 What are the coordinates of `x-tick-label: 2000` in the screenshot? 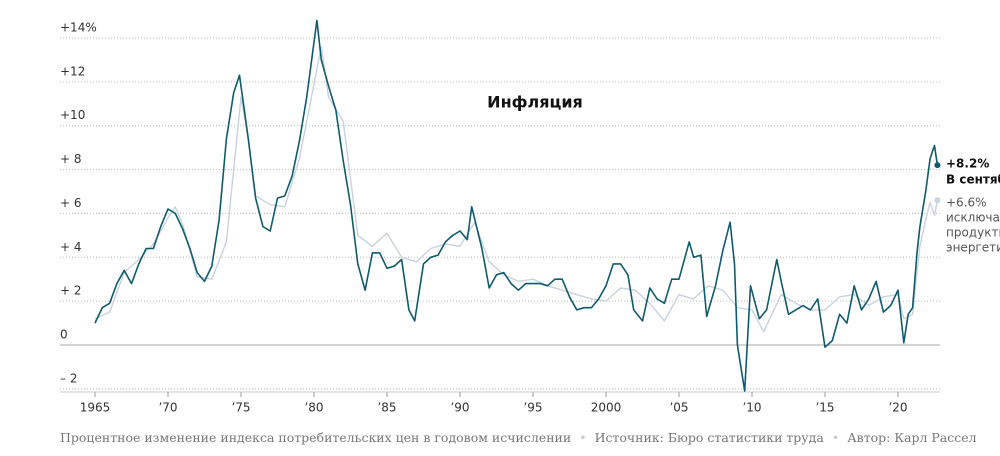 It's located at (606, 408).